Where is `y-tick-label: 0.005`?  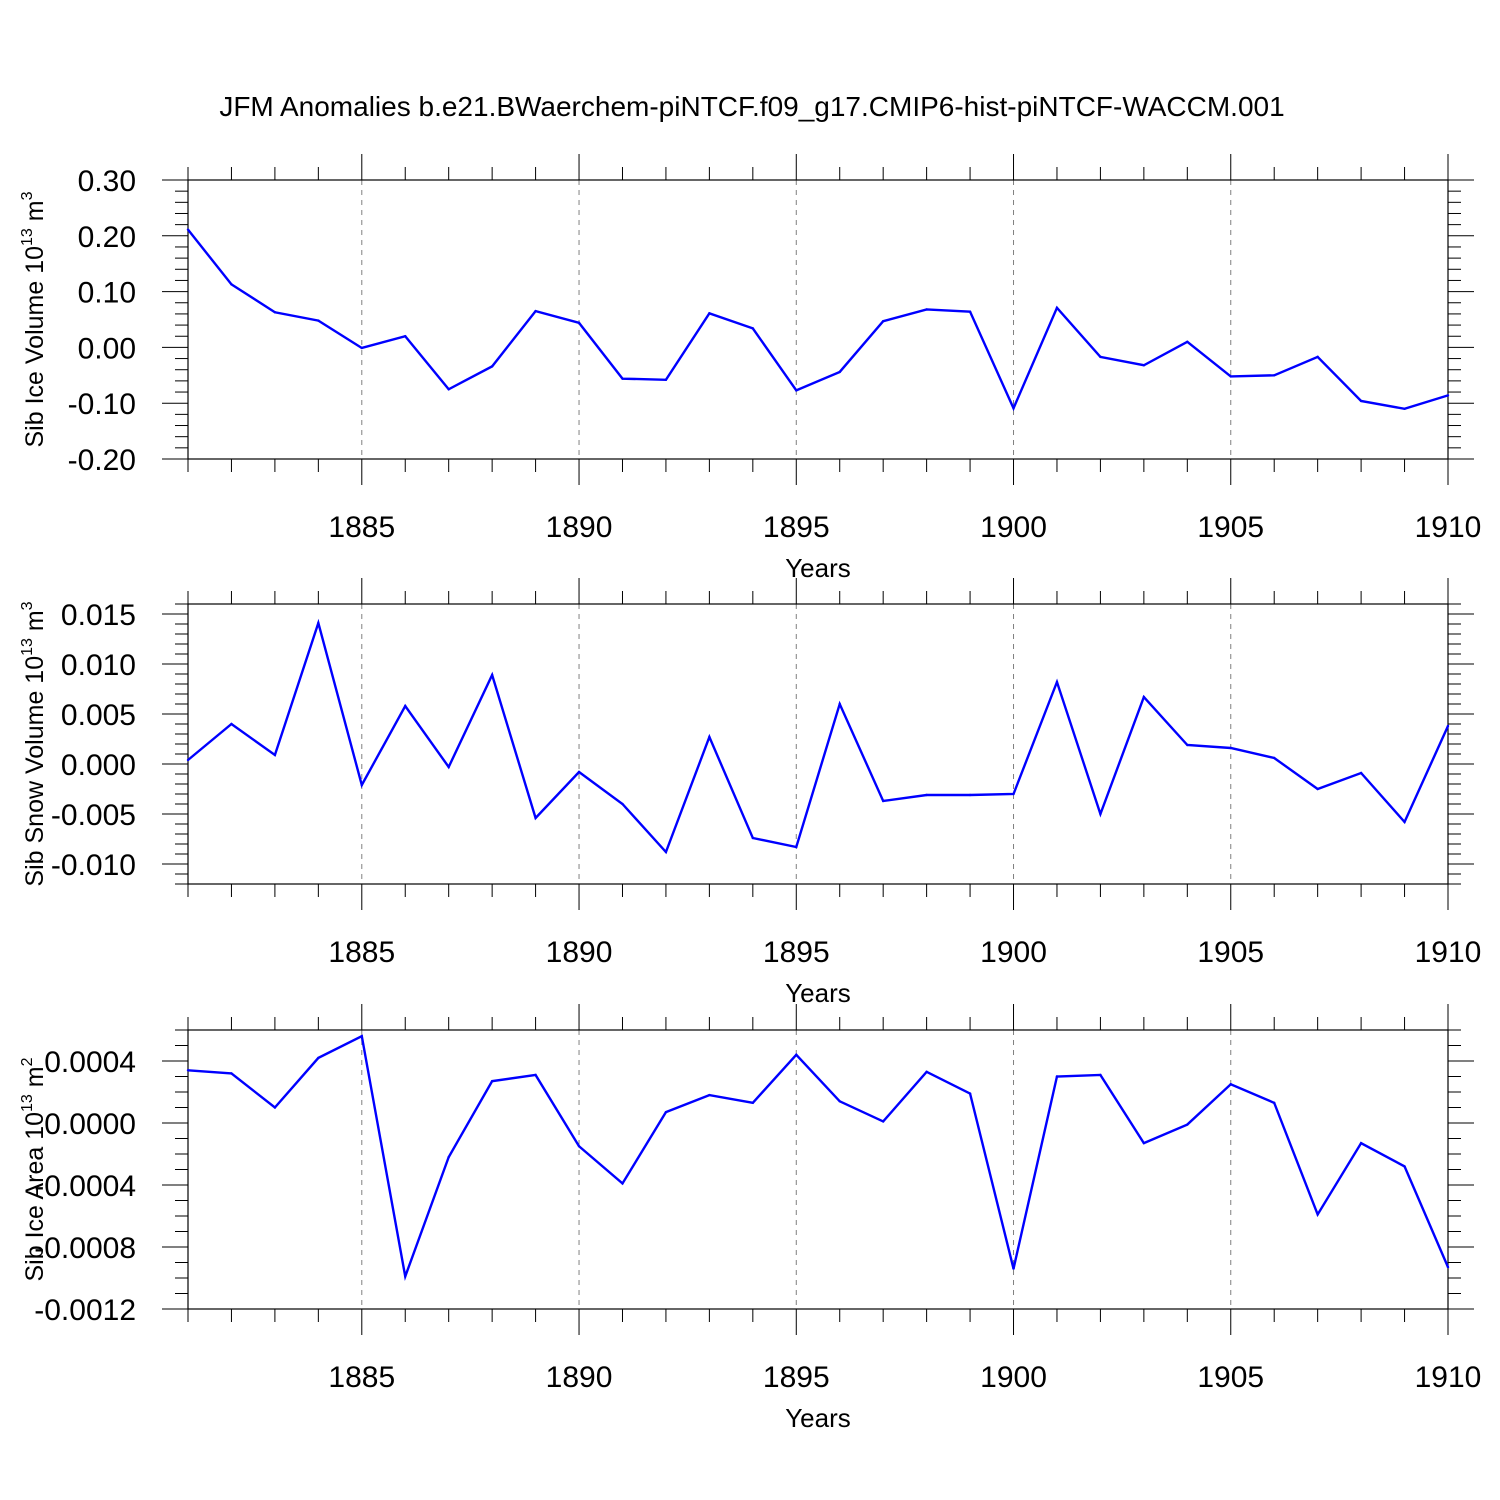
y-tick-label: 0.005 is located at coordinates (98, 715).